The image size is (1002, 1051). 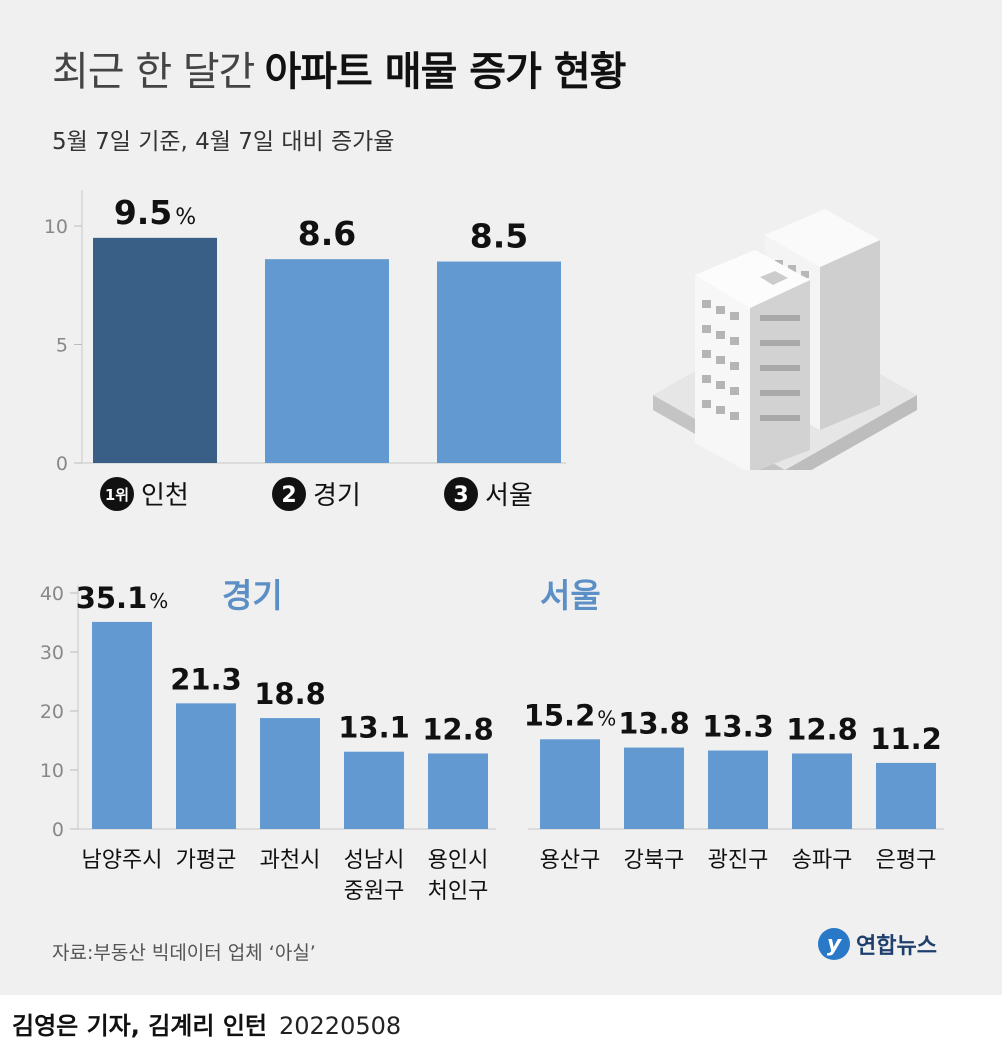 I want to click on bottom-category-label: 광진구, so click(x=738, y=860).